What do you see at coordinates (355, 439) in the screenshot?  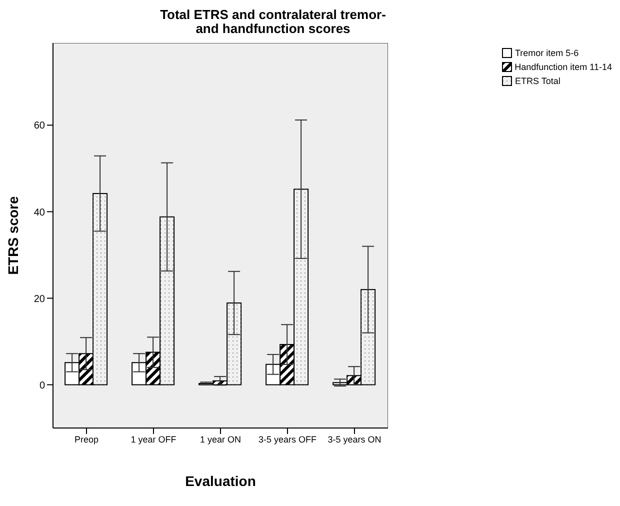 I see `x-tick-label: 3-5 years ON` at bounding box center [355, 439].